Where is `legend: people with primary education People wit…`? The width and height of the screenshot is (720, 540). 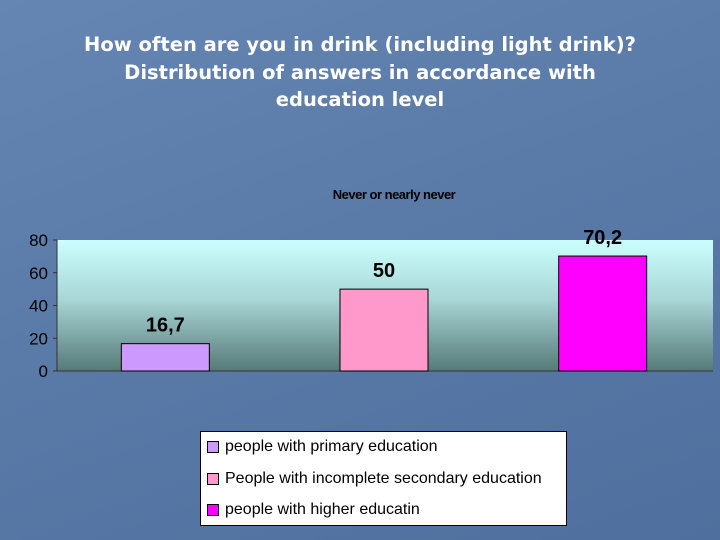
legend: people with primary education People wit… is located at coordinates (383, 478).